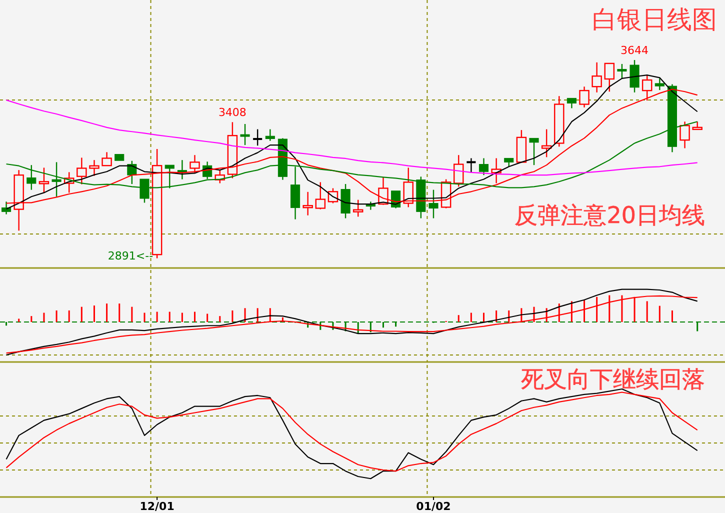  I want to click on x-tick-label: 12/01, so click(157, 506).